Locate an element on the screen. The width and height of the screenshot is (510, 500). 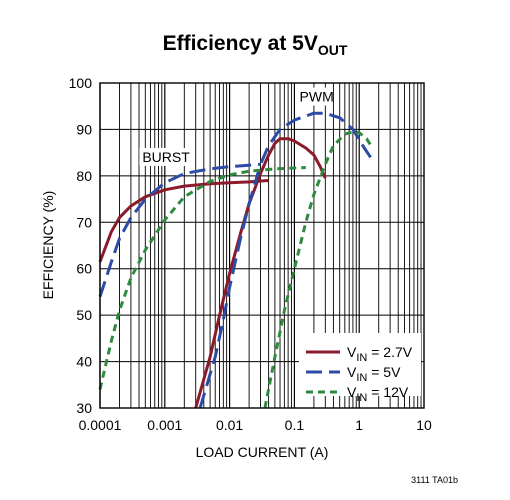
annotation-burst: BURST is located at coordinates (166, 157).